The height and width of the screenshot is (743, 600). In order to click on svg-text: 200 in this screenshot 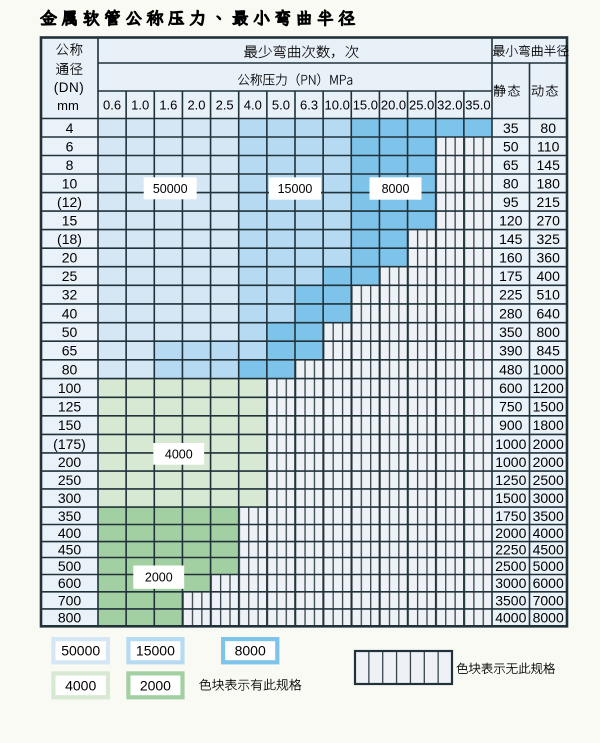, I will do `click(70, 462)`.